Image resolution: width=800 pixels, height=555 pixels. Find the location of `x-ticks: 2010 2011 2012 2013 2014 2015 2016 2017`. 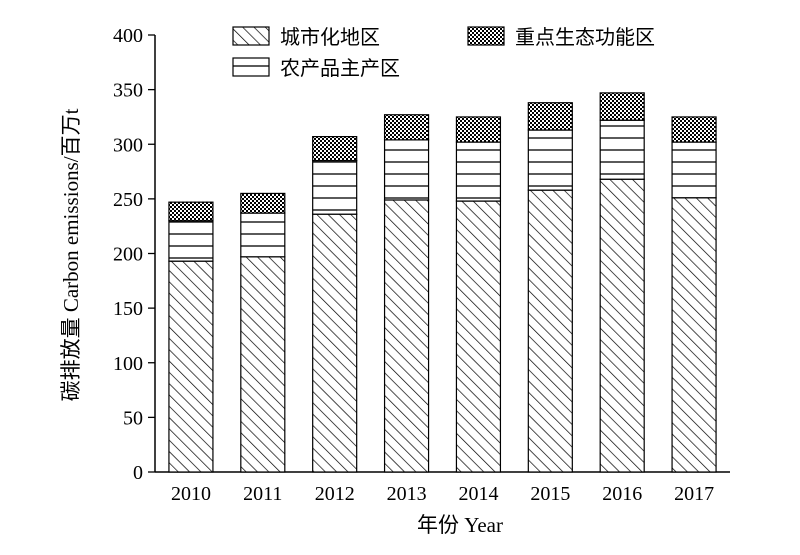

x-ticks: 2010 2011 2012 2013 2014 2015 2016 2017 is located at coordinates (442, 494).